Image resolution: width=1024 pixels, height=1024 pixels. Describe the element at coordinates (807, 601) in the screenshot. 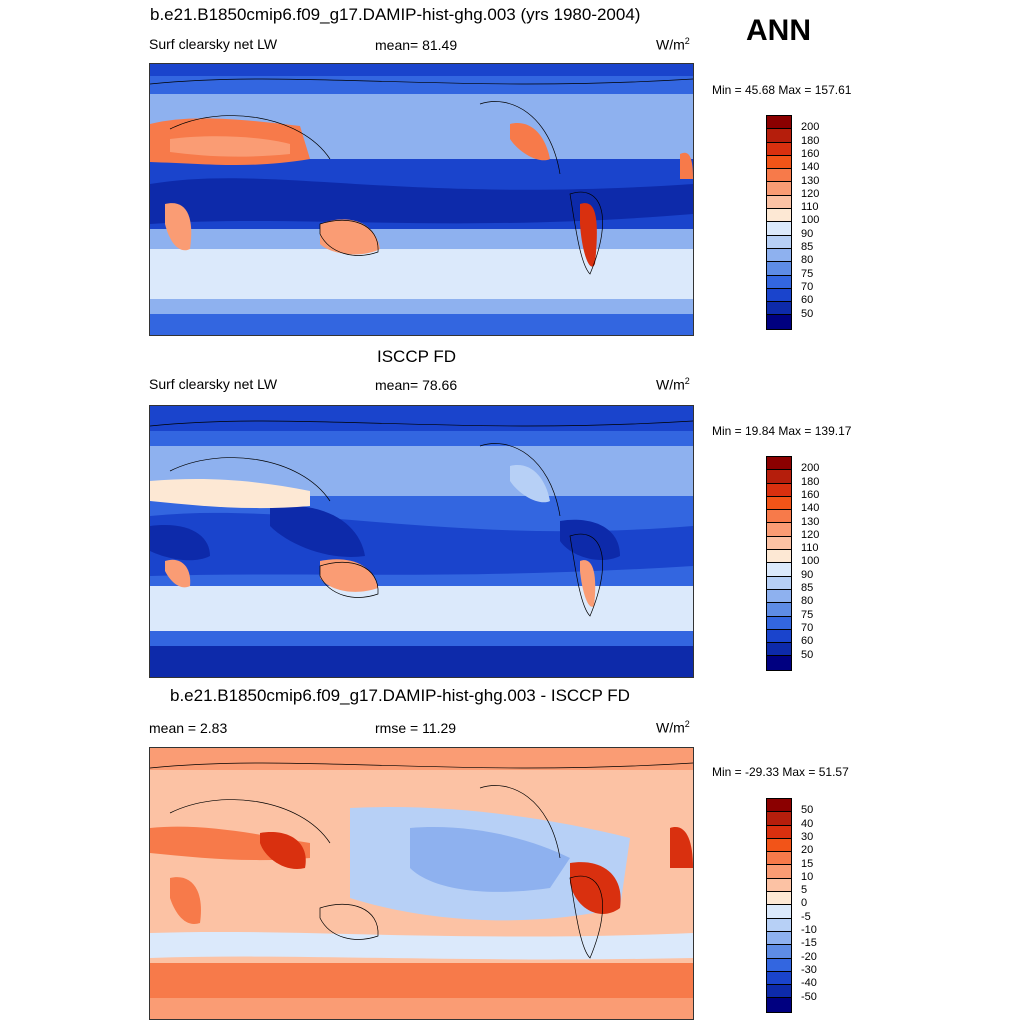

I see `colorbar-tick-label: 80` at that location.